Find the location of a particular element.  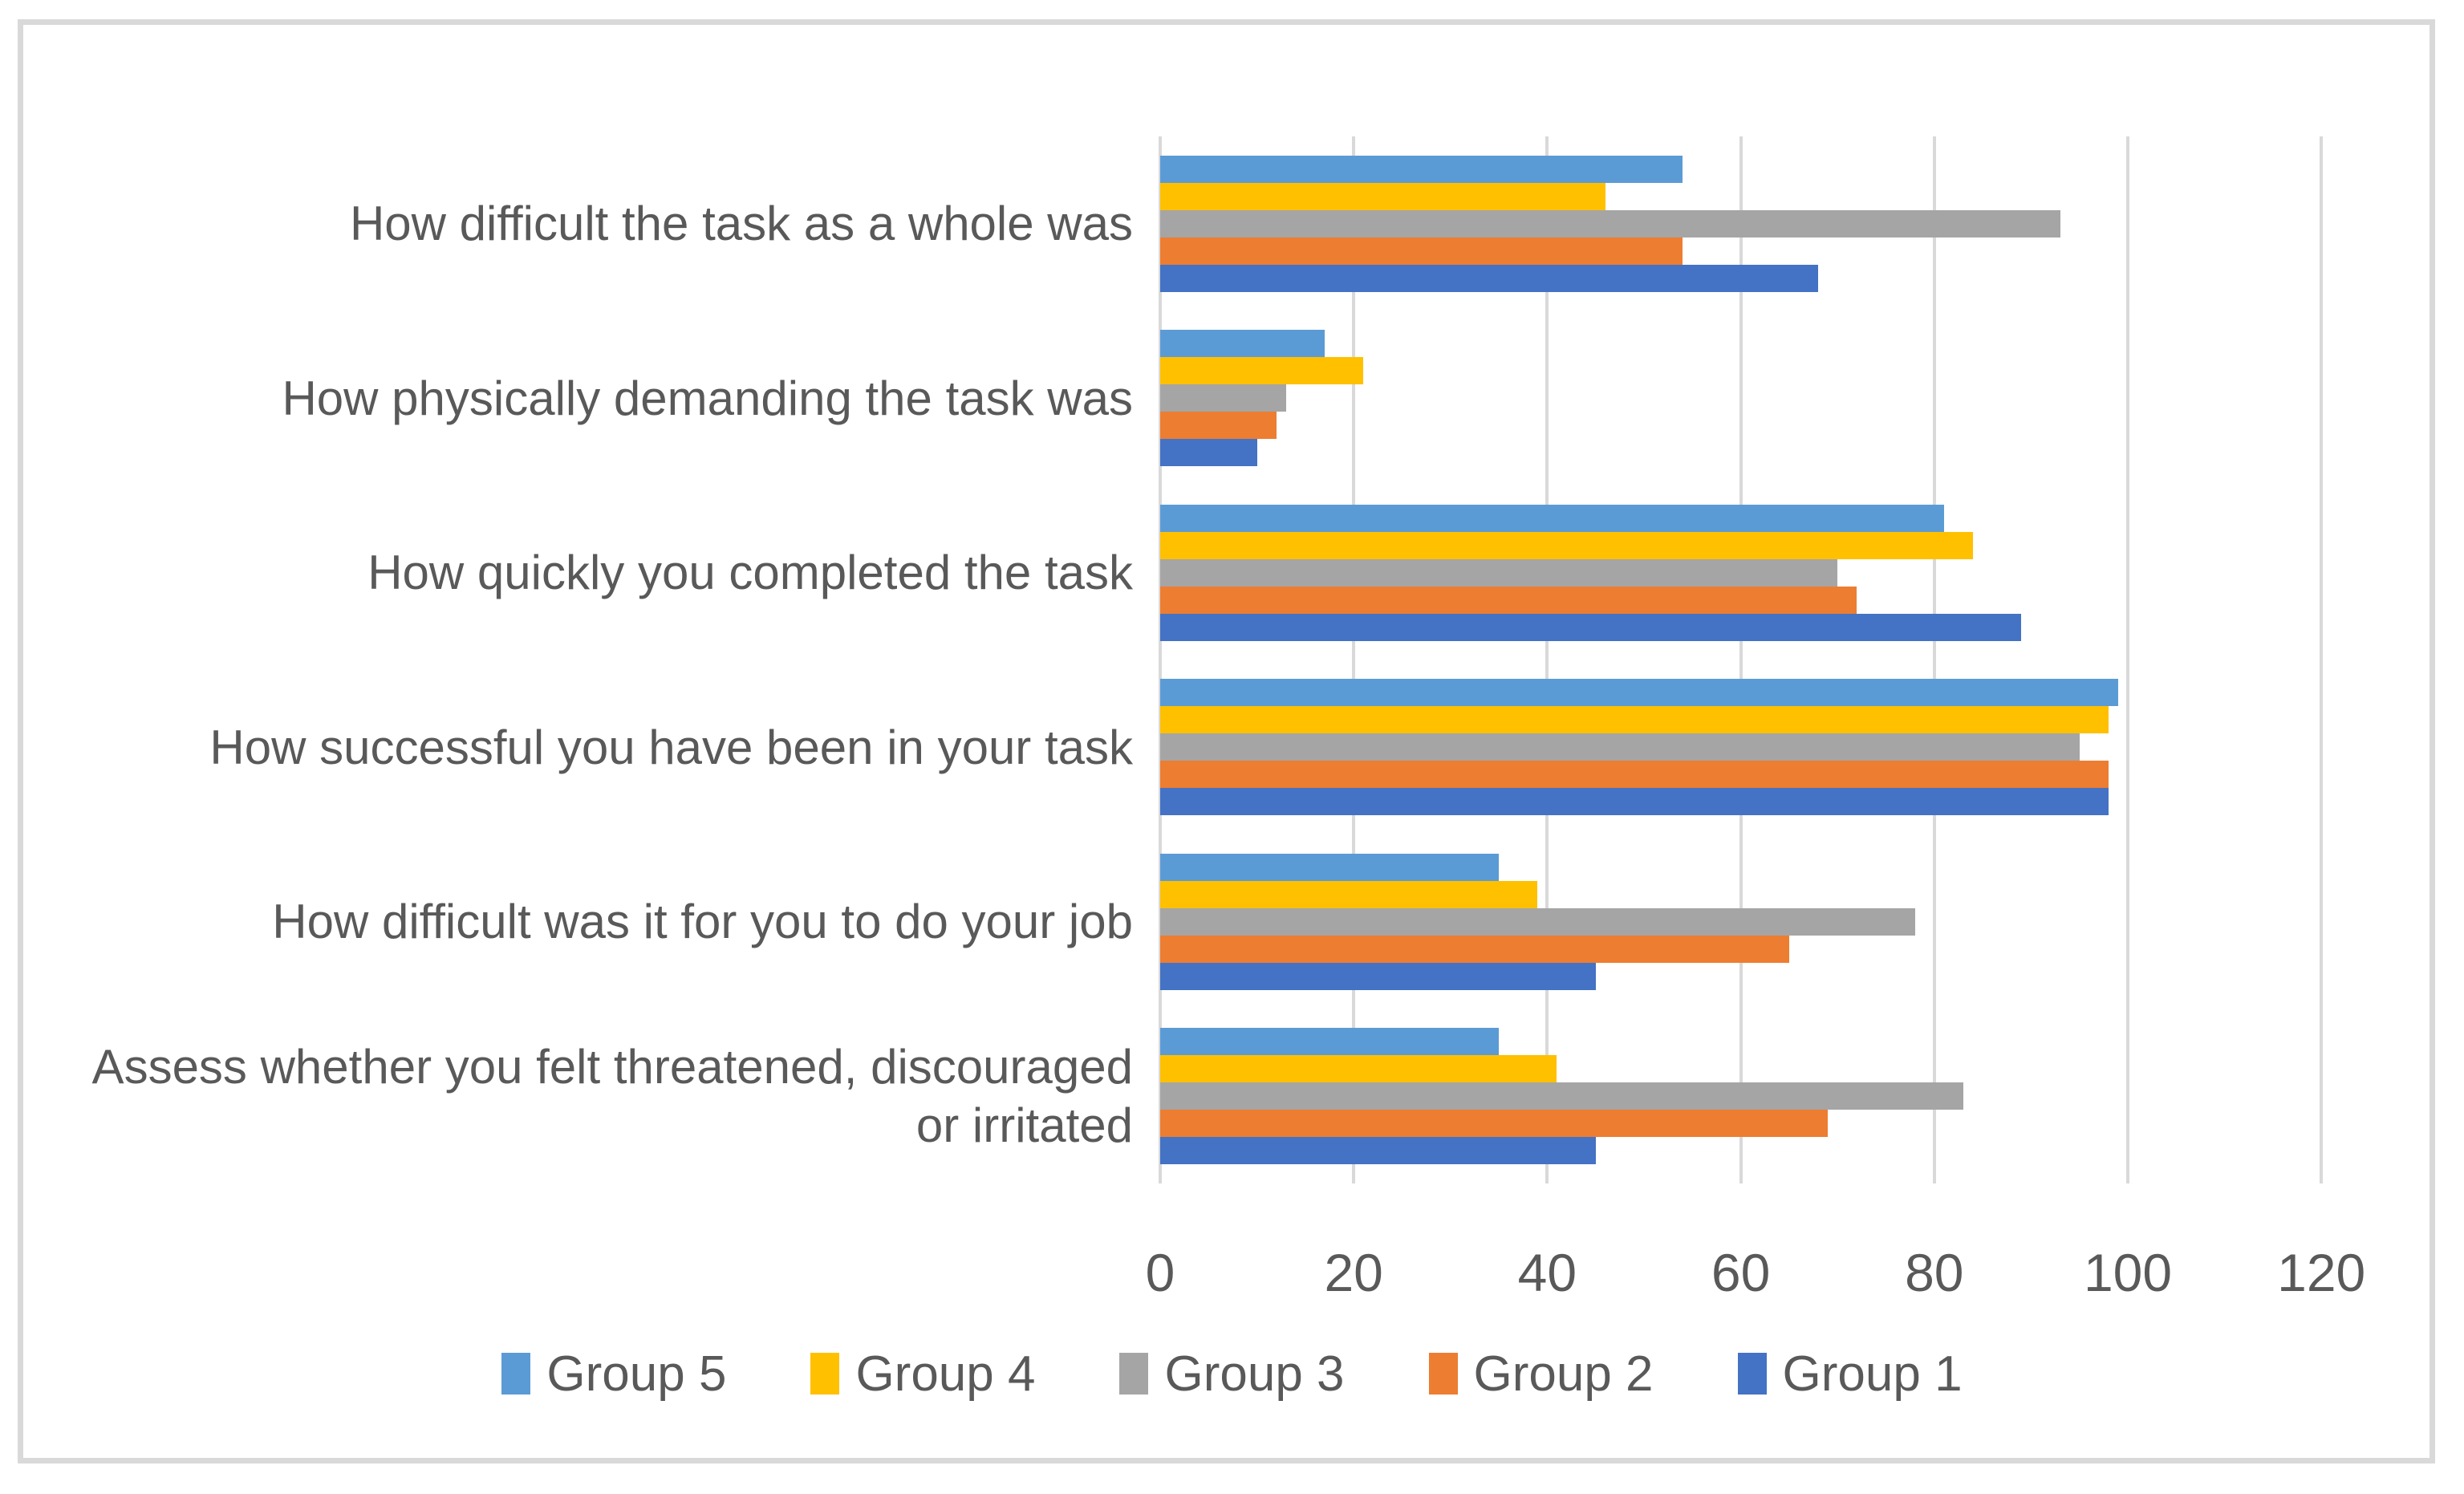

legend-item-group-2: Group 2 is located at coordinates (1541, 1374).